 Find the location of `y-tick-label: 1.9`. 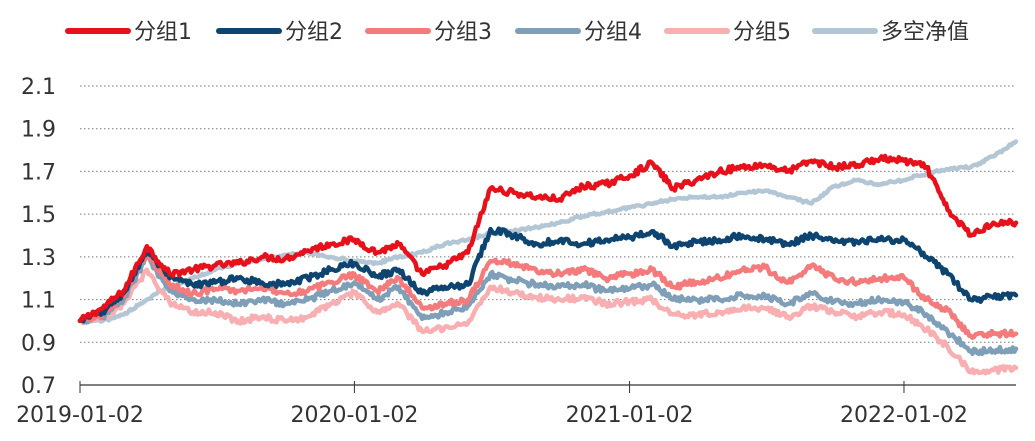

y-tick-label: 1.9 is located at coordinates (38, 130).